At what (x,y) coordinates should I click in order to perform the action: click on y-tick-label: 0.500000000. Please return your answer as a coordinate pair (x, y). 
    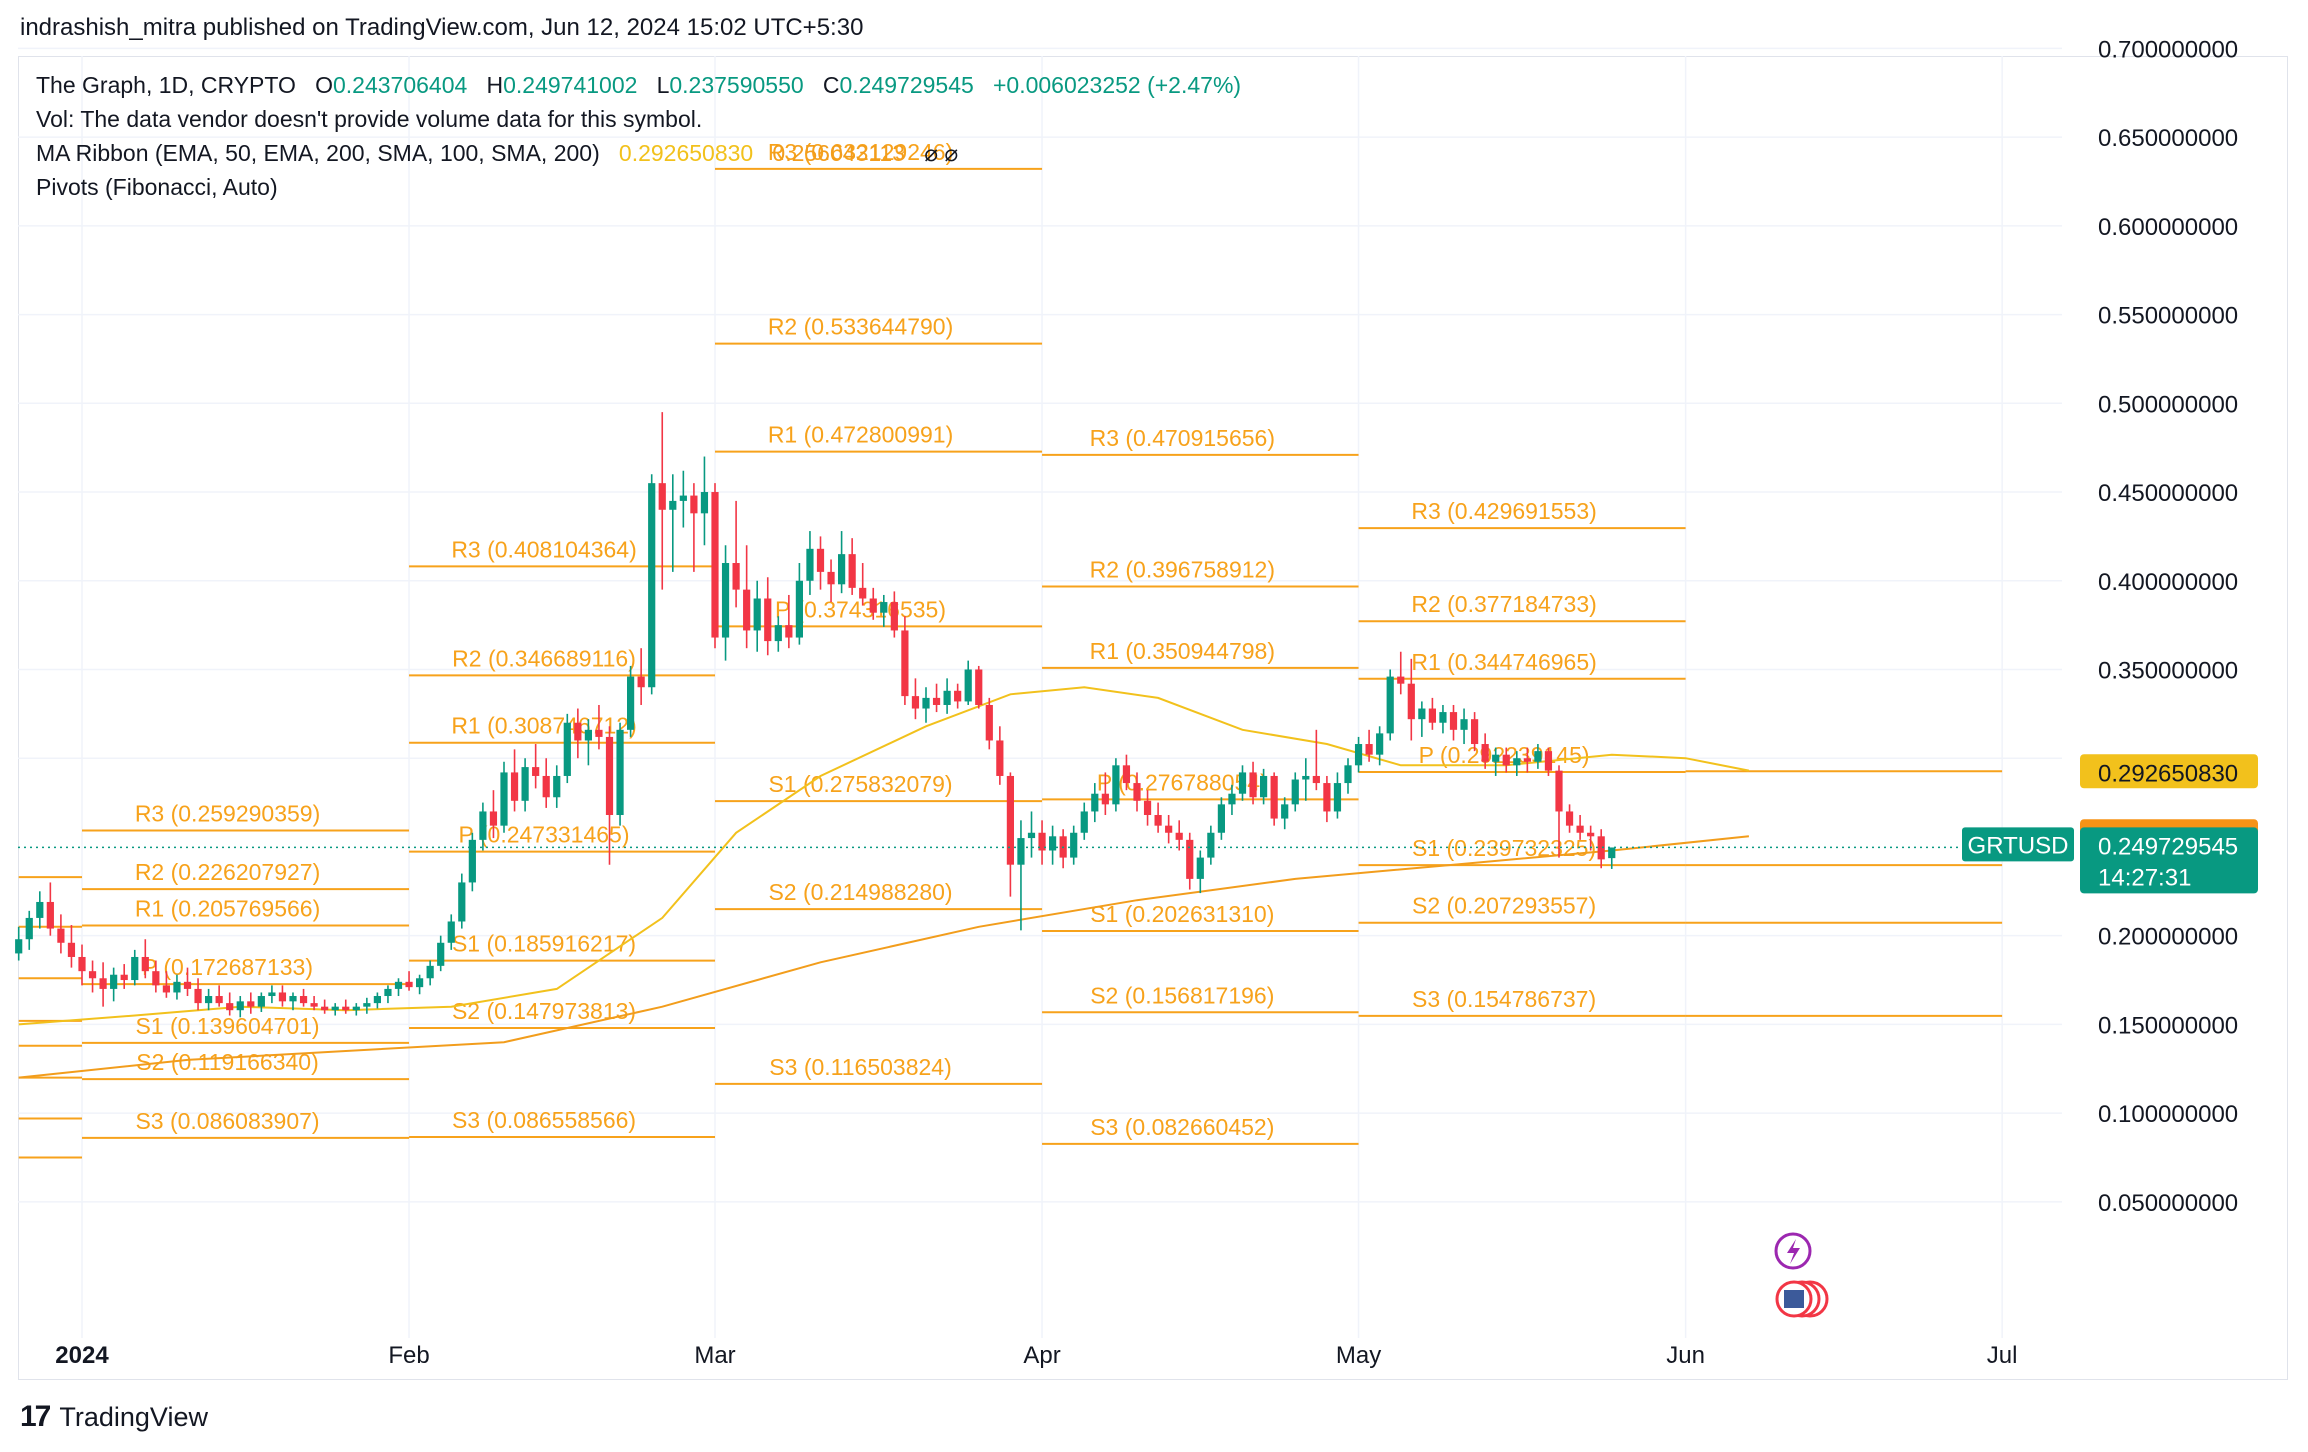
    Looking at the image, I should click on (2168, 404).